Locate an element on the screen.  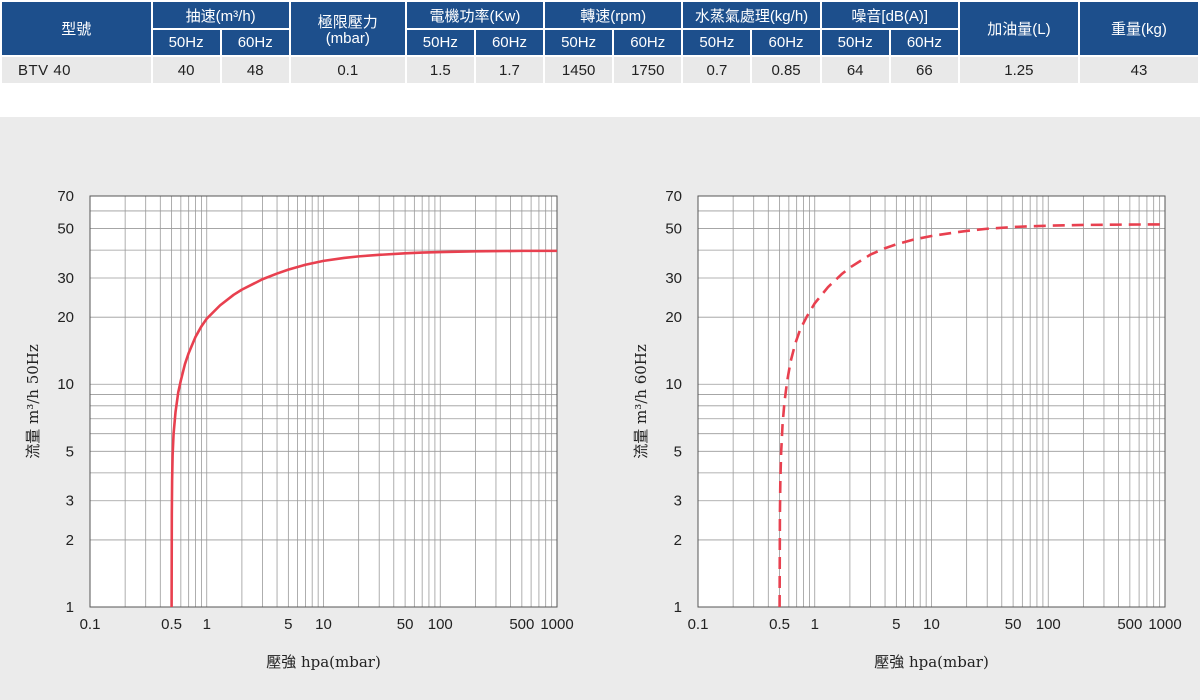
chart-1-y-tick-label: 1 is located at coordinates (70, 607).